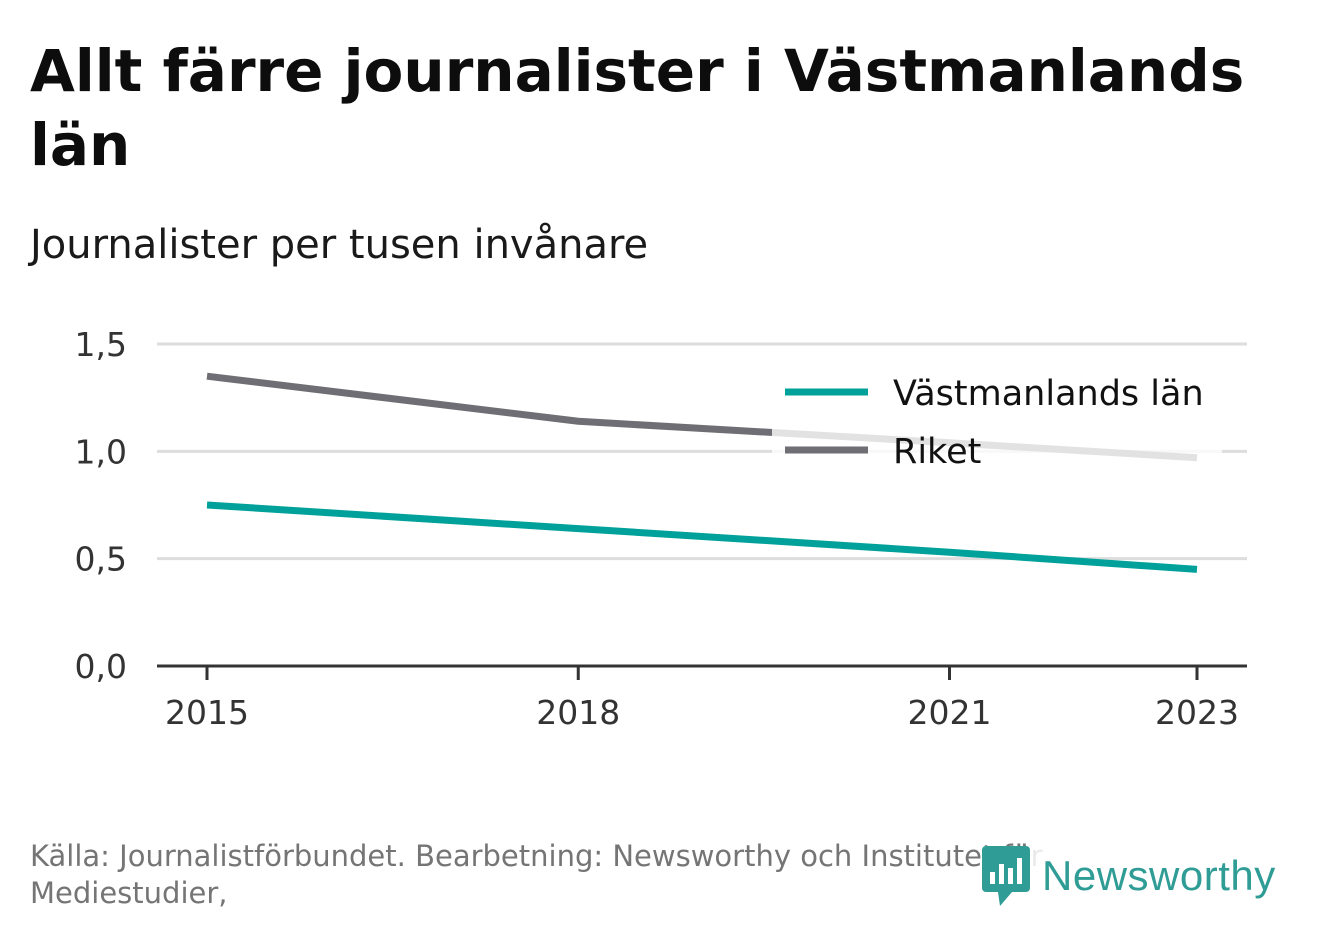  What do you see at coordinates (101, 344) in the screenshot?
I see `y-tick-label: 1,5` at bounding box center [101, 344].